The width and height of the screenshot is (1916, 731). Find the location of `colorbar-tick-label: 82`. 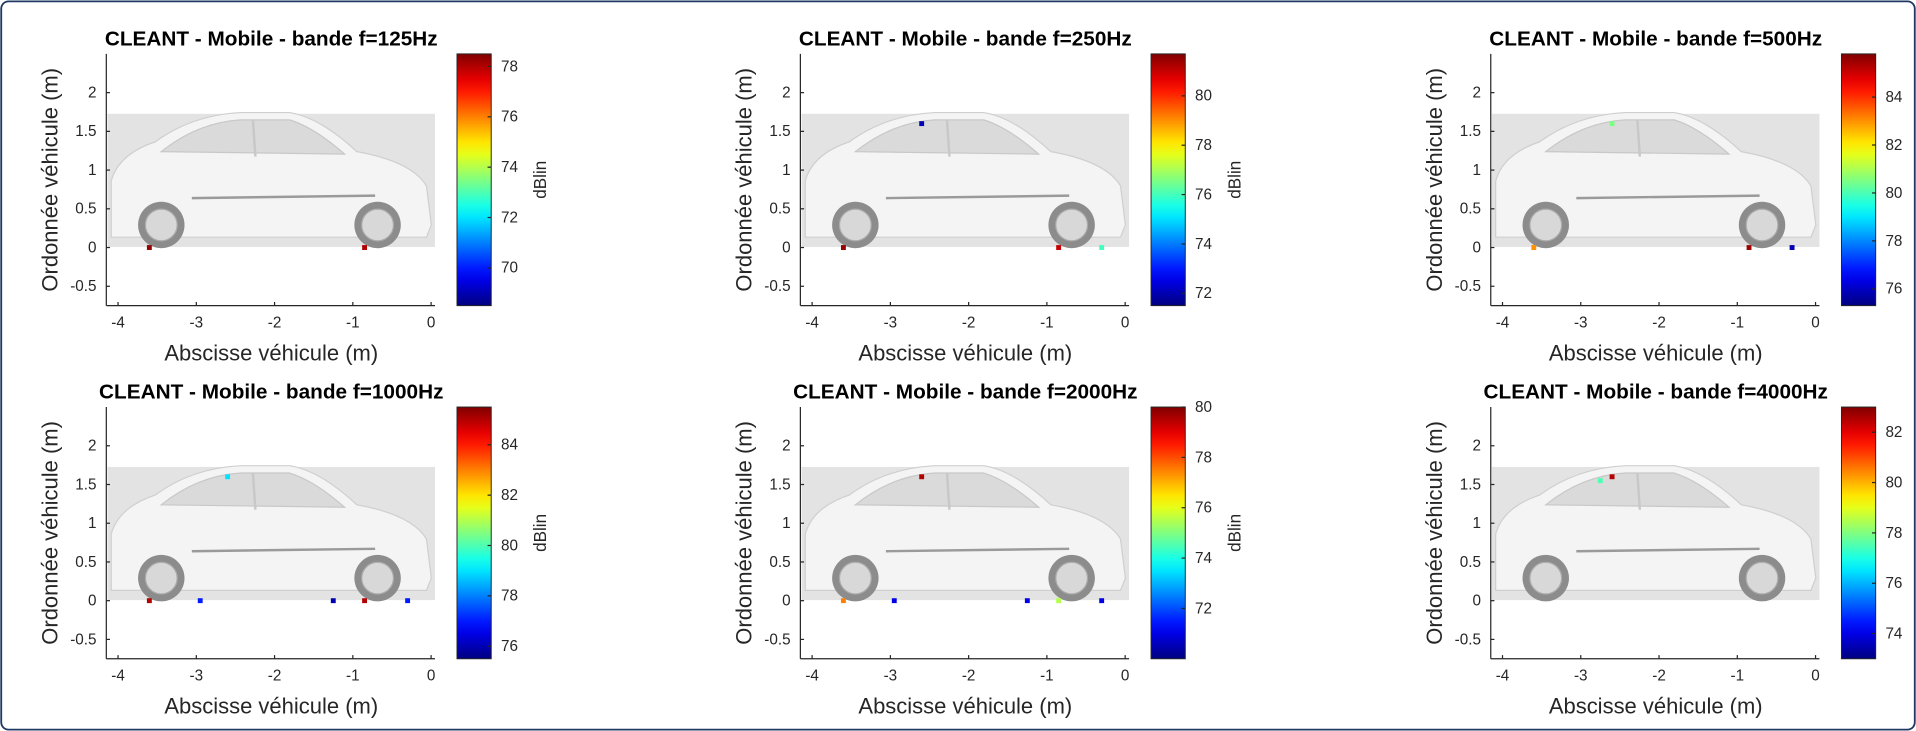

colorbar-tick-label: 82 is located at coordinates (1893, 145).